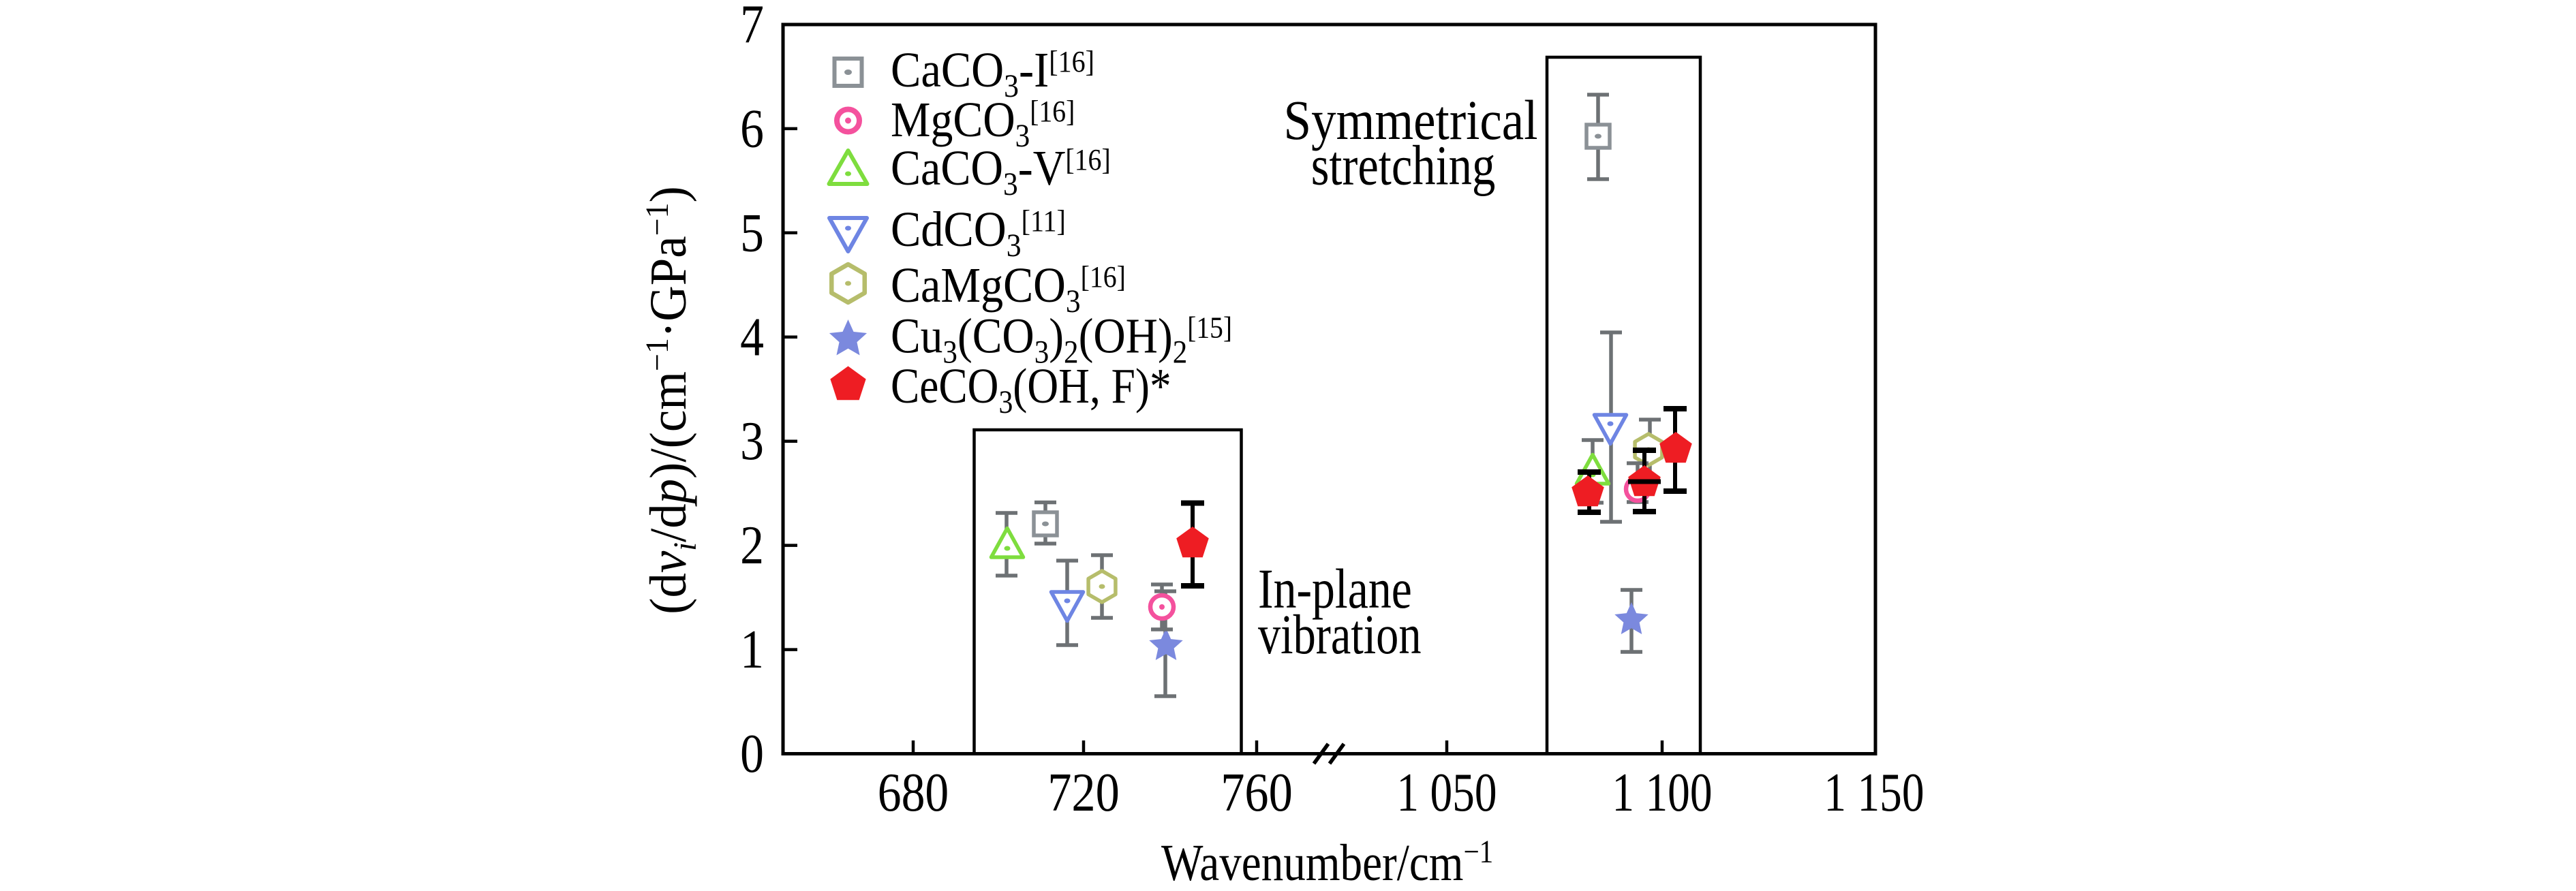 The image size is (2576, 891). What do you see at coordinates (1335, 589) in the screenshot?
I see `svg-text: In-plane` at bounding box center [1335, 589].